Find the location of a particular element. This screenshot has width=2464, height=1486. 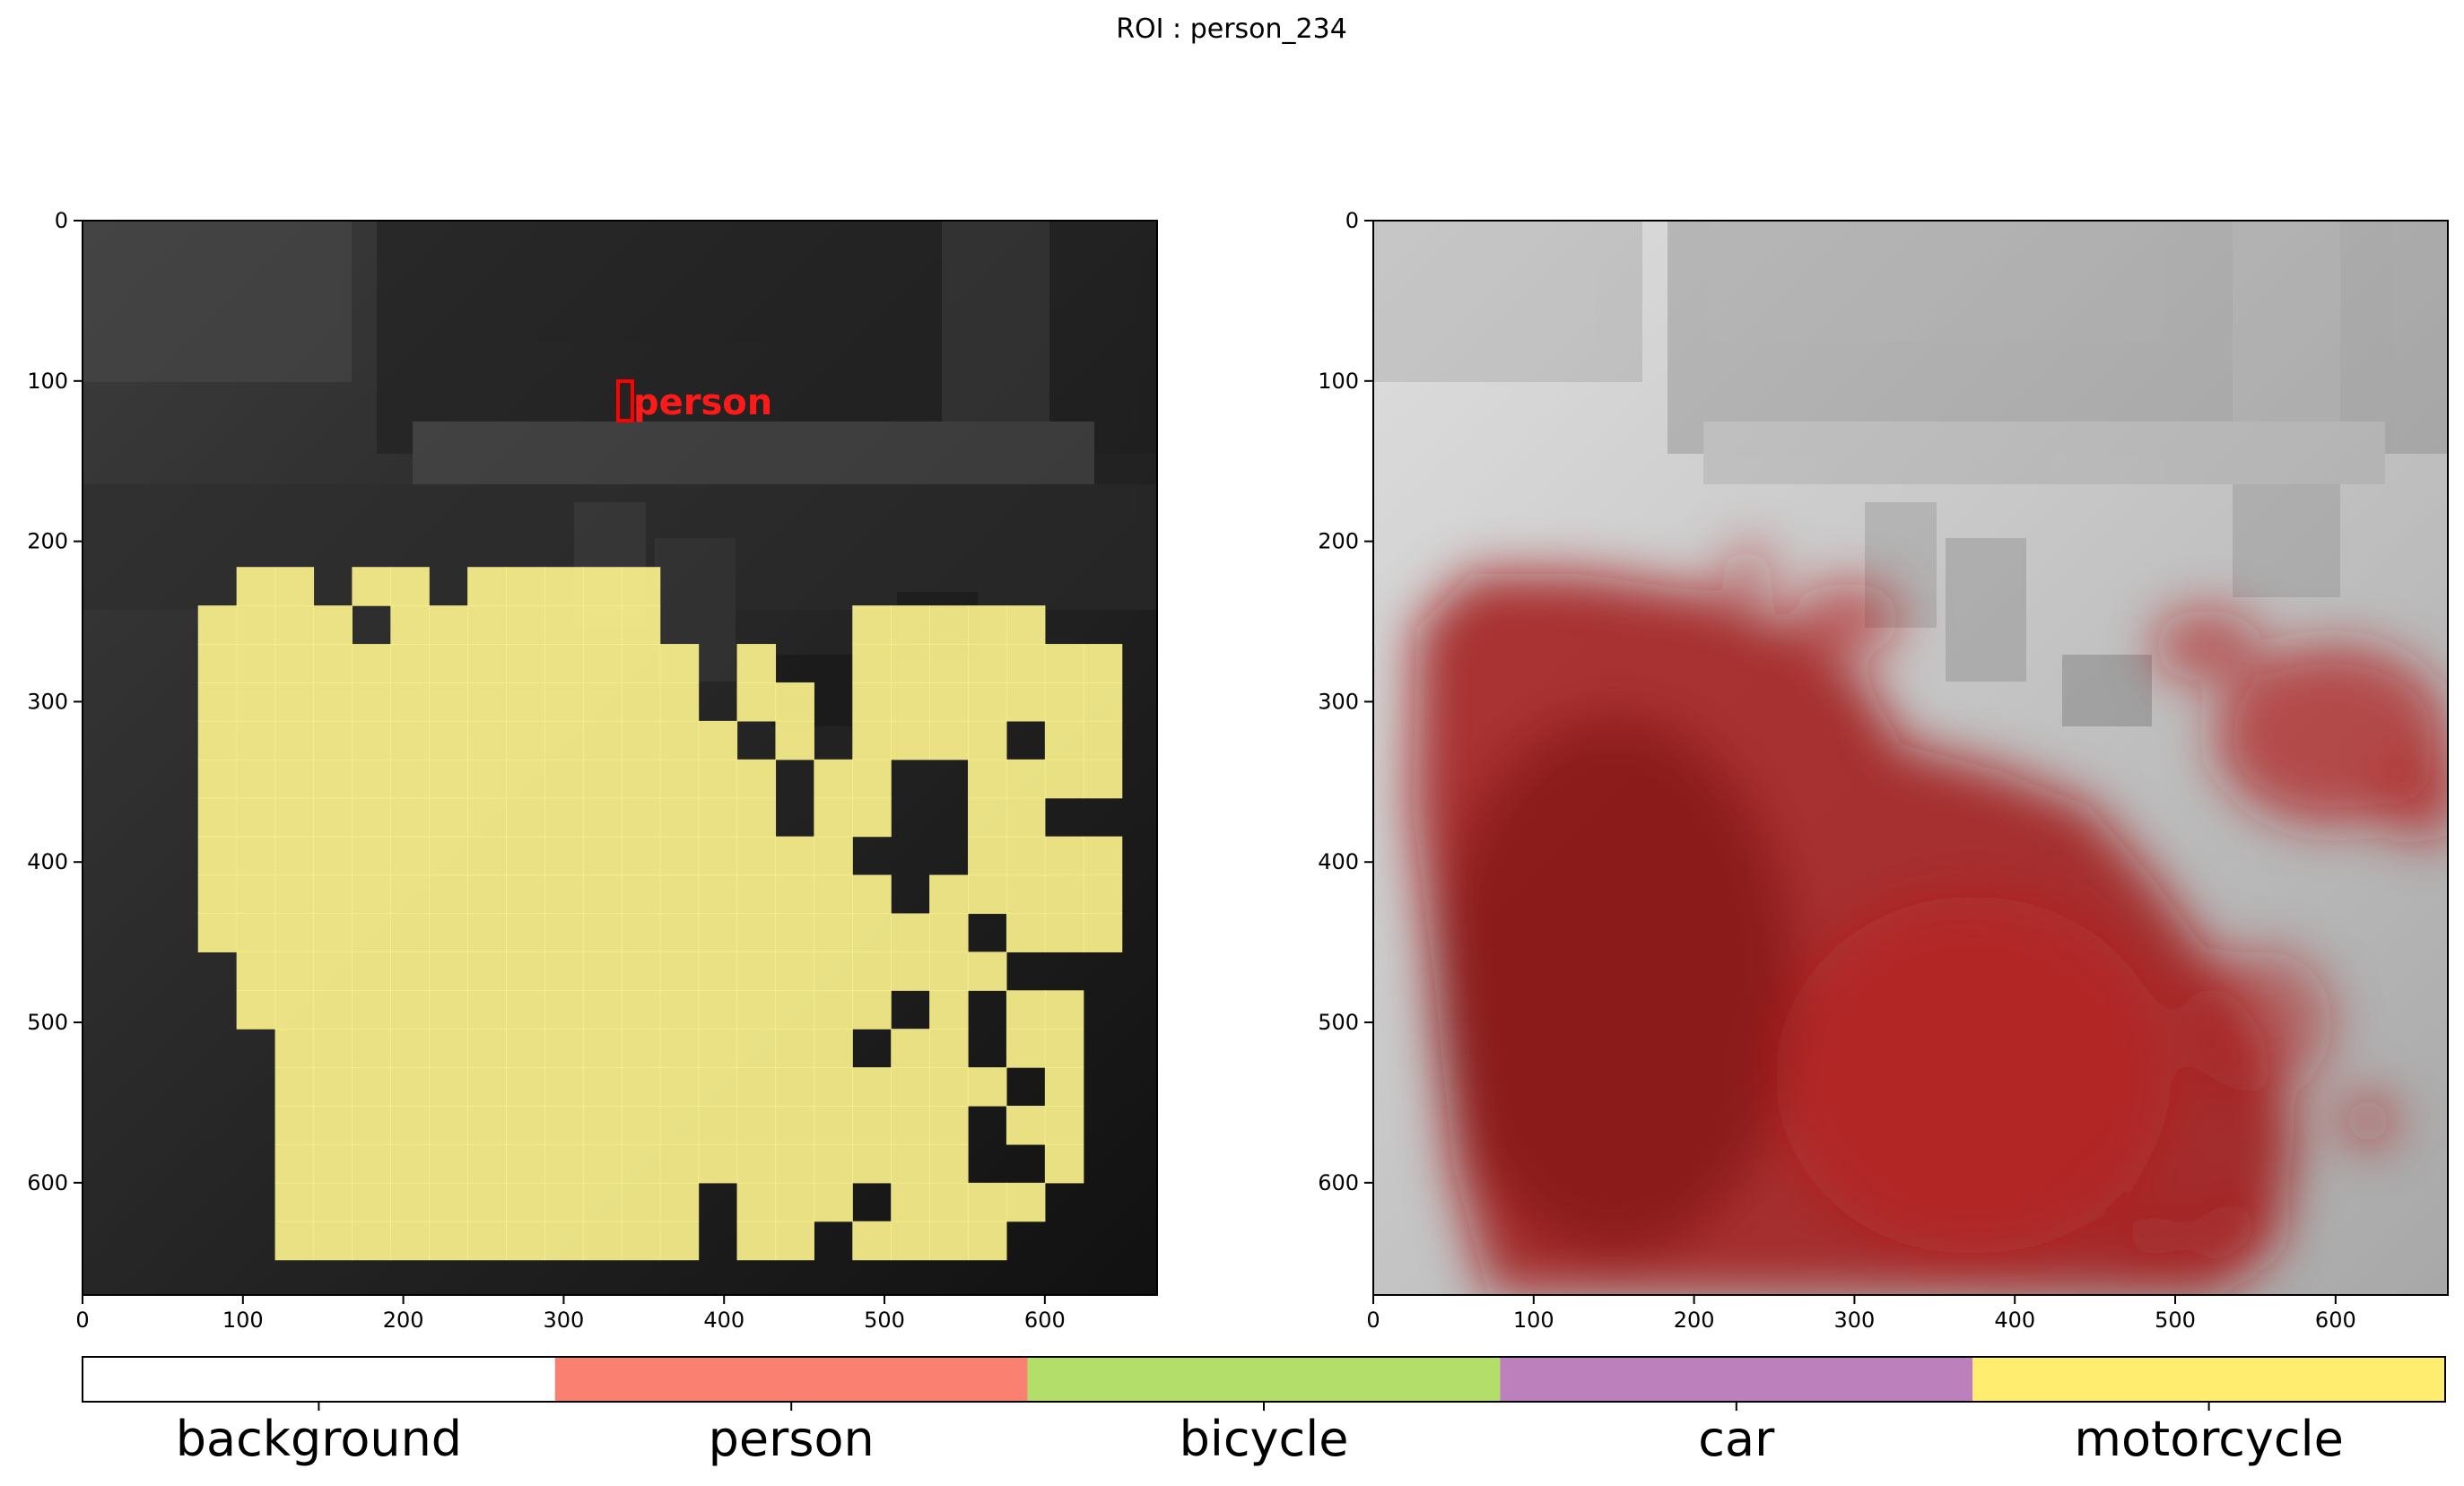

right-xtick-label: 500 is located at coordinates (2175, 1320).